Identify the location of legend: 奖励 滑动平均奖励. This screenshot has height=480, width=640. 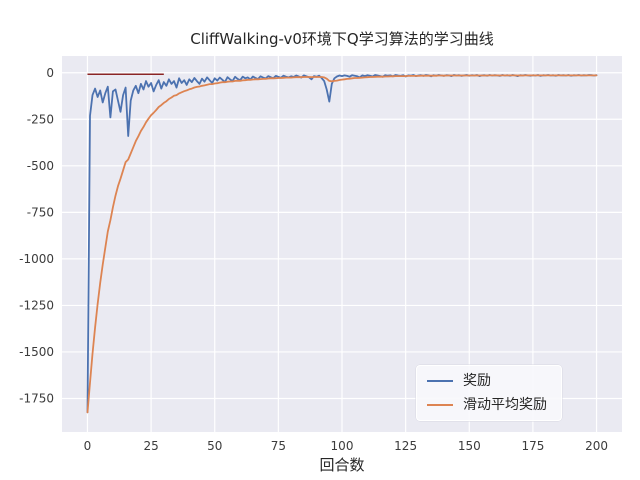
(489, 393).